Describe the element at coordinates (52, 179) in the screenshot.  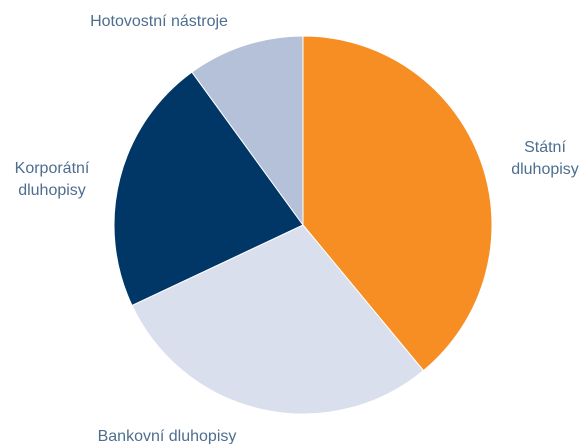
I see `slice-label: Korporátní dluhopisy` at that location.